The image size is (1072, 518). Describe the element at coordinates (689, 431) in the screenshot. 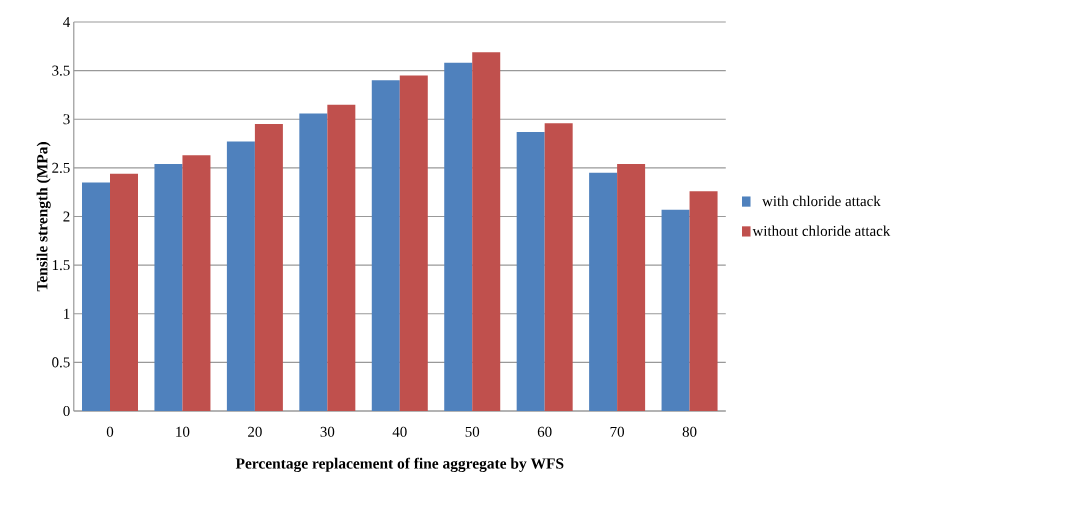

I see `x-tick-label: 80` at that location.